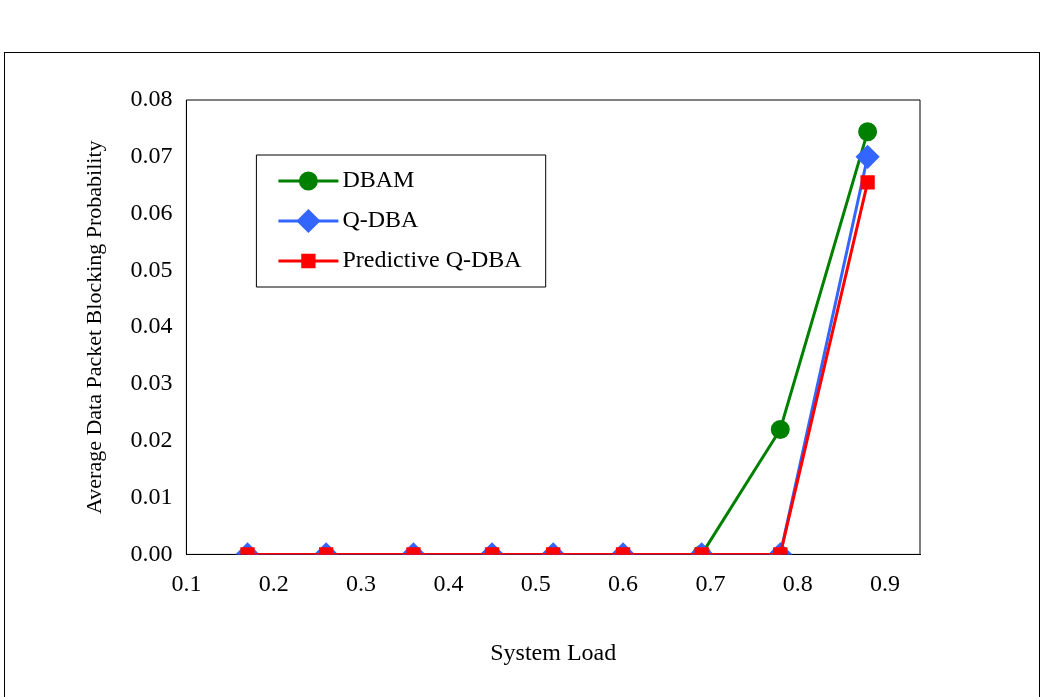  What do you see at coordinates (448, 583) in the screenshot?
I see `x-tick-label: 0.4` at bounding box center [448, 583].